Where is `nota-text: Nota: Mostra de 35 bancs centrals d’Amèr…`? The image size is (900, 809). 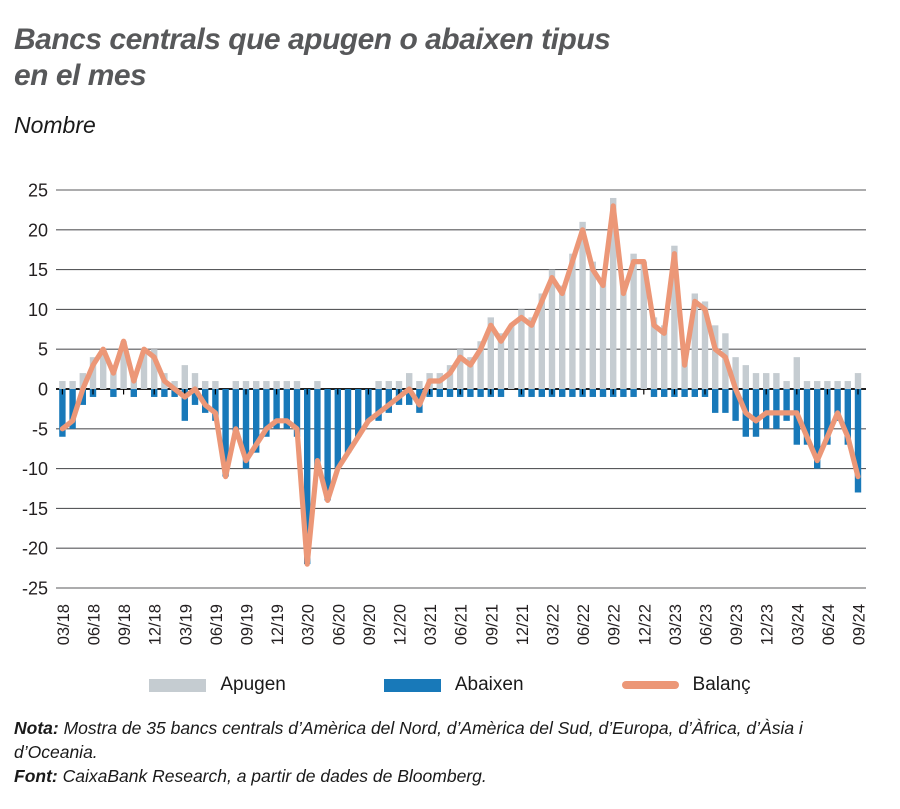 nota-text: Nota: Mostra de 35 bancs centrals d’Amèr… is located at coordinates (408, 740).